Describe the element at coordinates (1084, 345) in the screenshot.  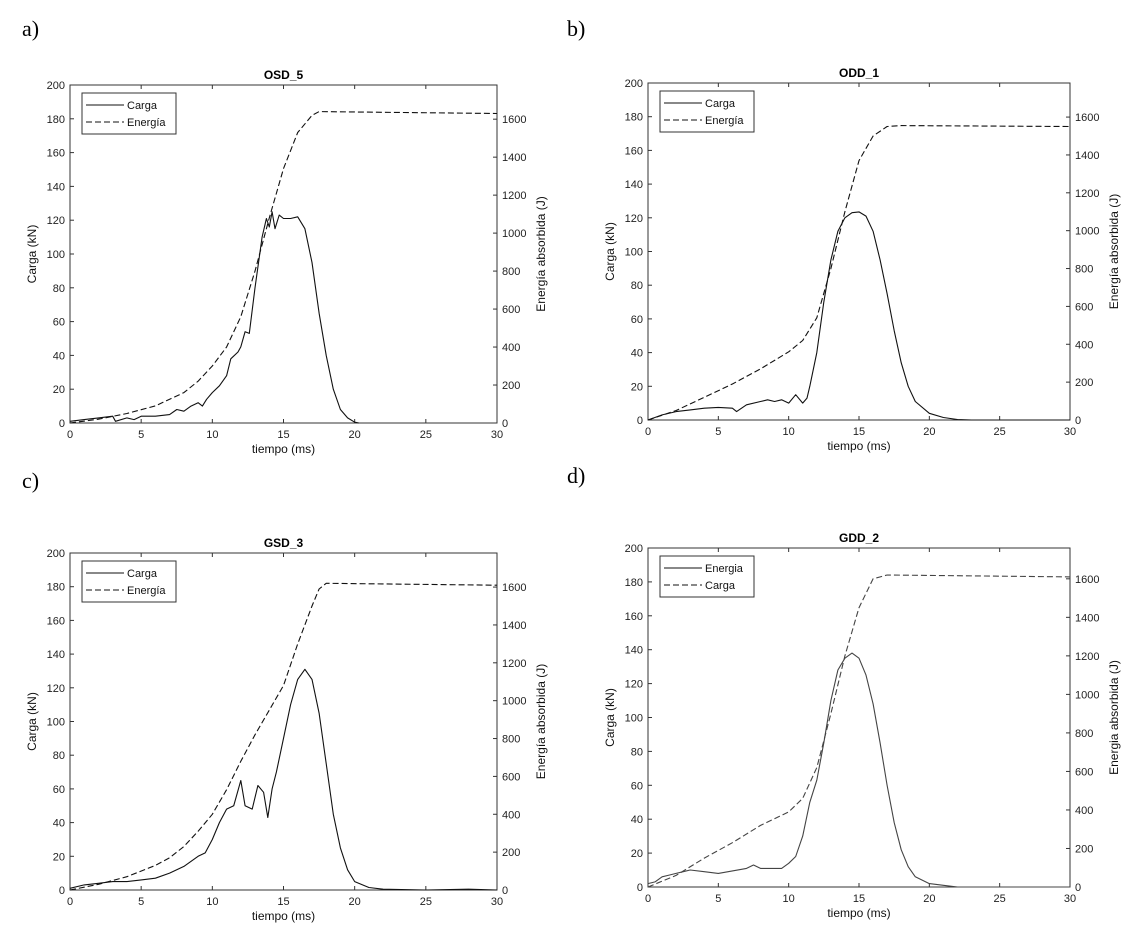
I see `y2-tick-label: 400` at that location.